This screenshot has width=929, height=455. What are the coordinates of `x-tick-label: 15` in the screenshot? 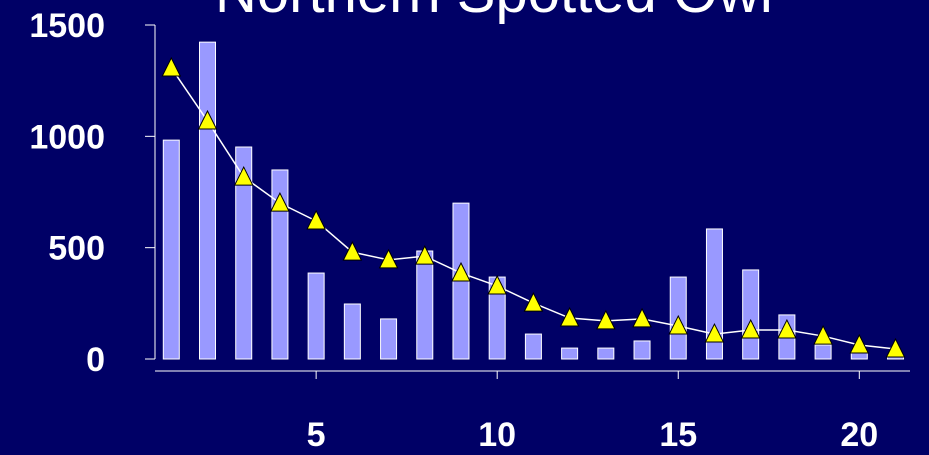 It's located at (678, 435).